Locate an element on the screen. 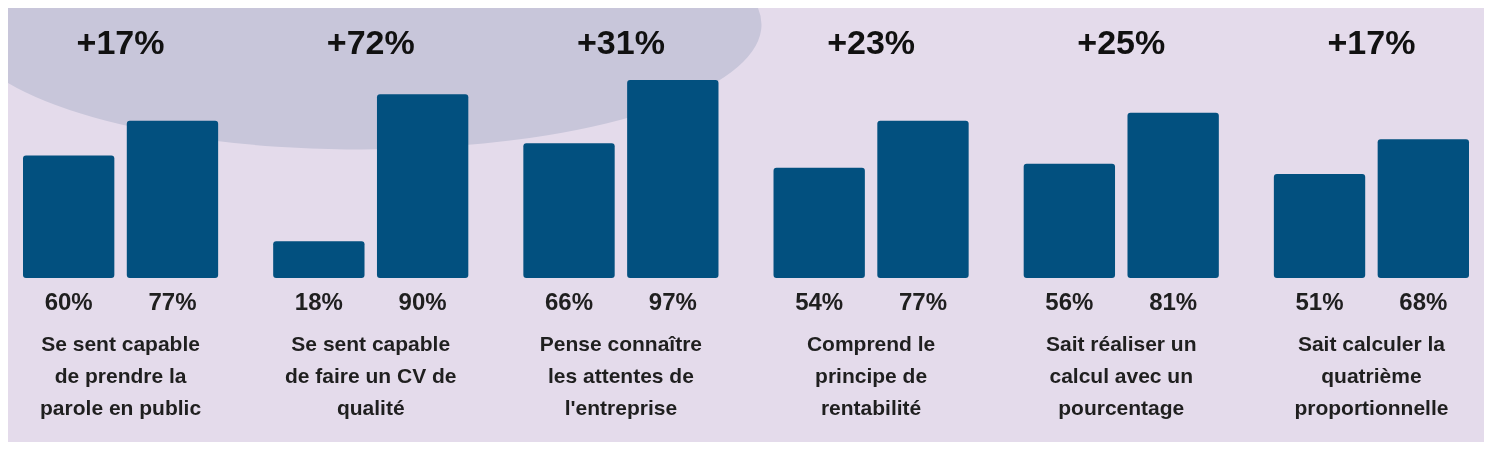  data-label: 51% is located at coordinates (1319, 301).